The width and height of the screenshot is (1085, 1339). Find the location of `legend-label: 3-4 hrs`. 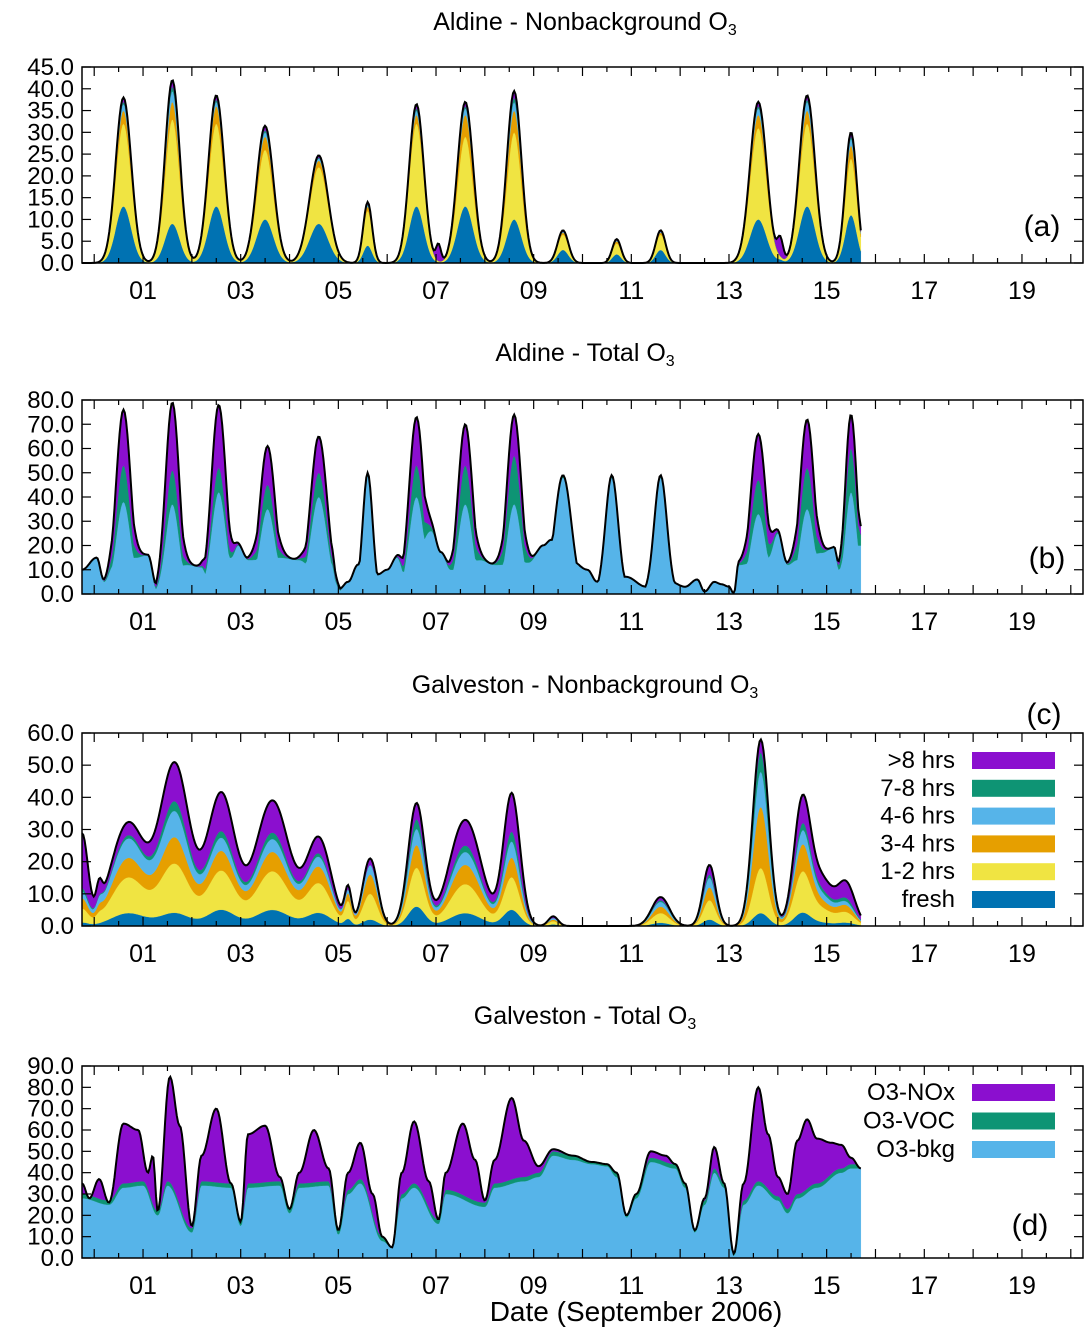

legend-label: 3-4 hrs is located at coordinates (917, 843).